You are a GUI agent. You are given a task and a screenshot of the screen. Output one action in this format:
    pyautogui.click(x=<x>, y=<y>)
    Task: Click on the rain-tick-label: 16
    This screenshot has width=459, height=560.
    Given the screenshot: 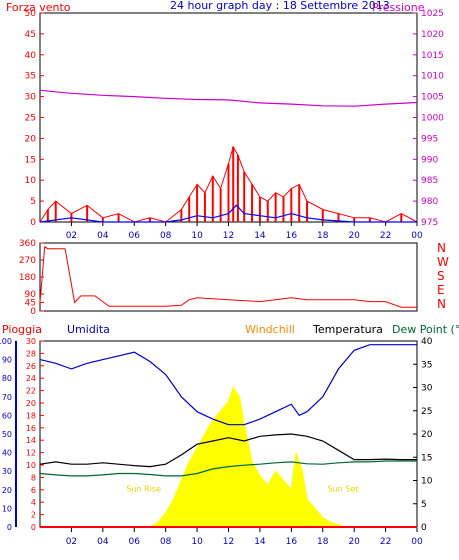 What is the action you would take?
    pyautogui.click(x=31, y=428)
    